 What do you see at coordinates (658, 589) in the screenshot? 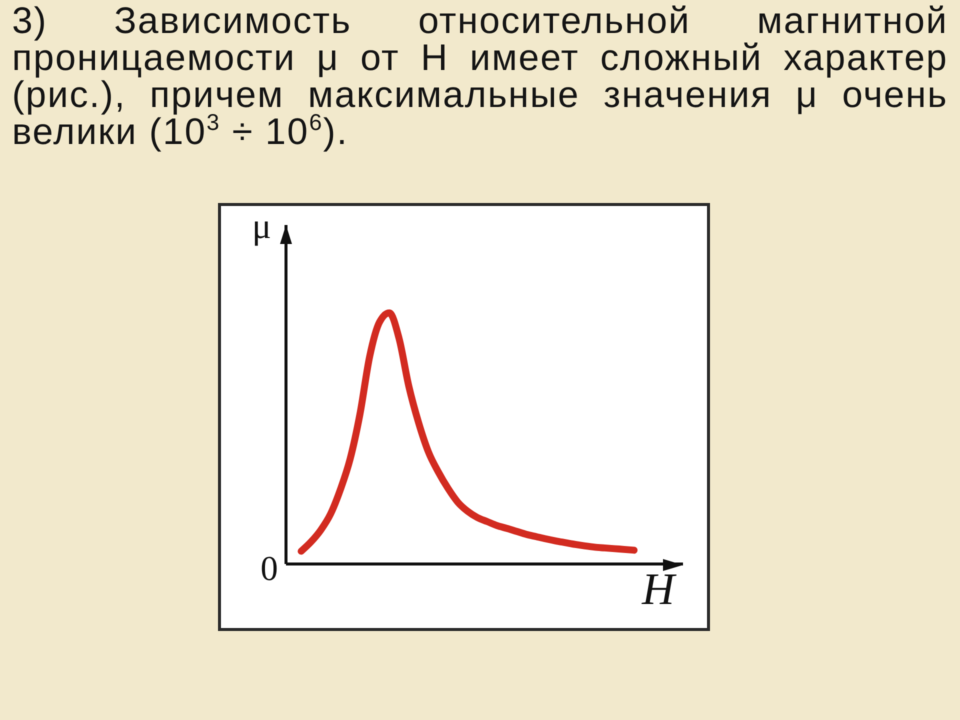
I see `x-axis-title: H` at bounding box center [658, 589].